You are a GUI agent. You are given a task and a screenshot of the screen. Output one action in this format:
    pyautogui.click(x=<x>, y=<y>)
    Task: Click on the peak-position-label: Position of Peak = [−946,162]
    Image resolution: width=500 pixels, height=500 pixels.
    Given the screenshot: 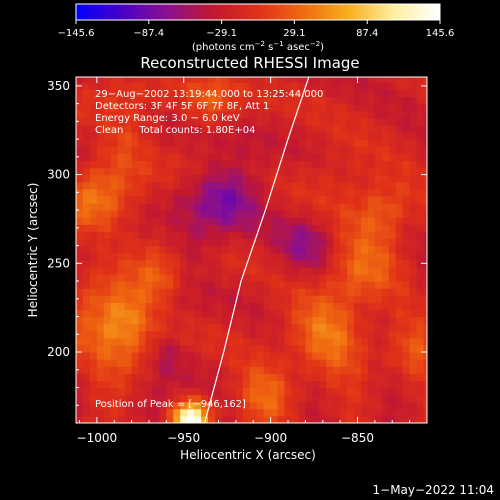 What is the action you would take?
    pyautogui.click(x=170, y=404)
    